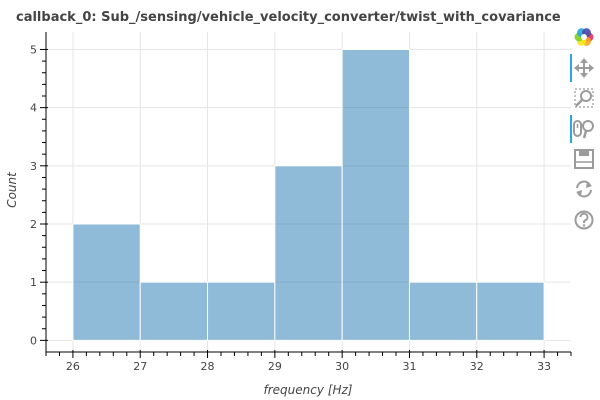 The height and width of the screenshot is (400, 600). Describe the element at coordinates (584, 159) in the screenshot. I see `save-tool-icon` at that location.